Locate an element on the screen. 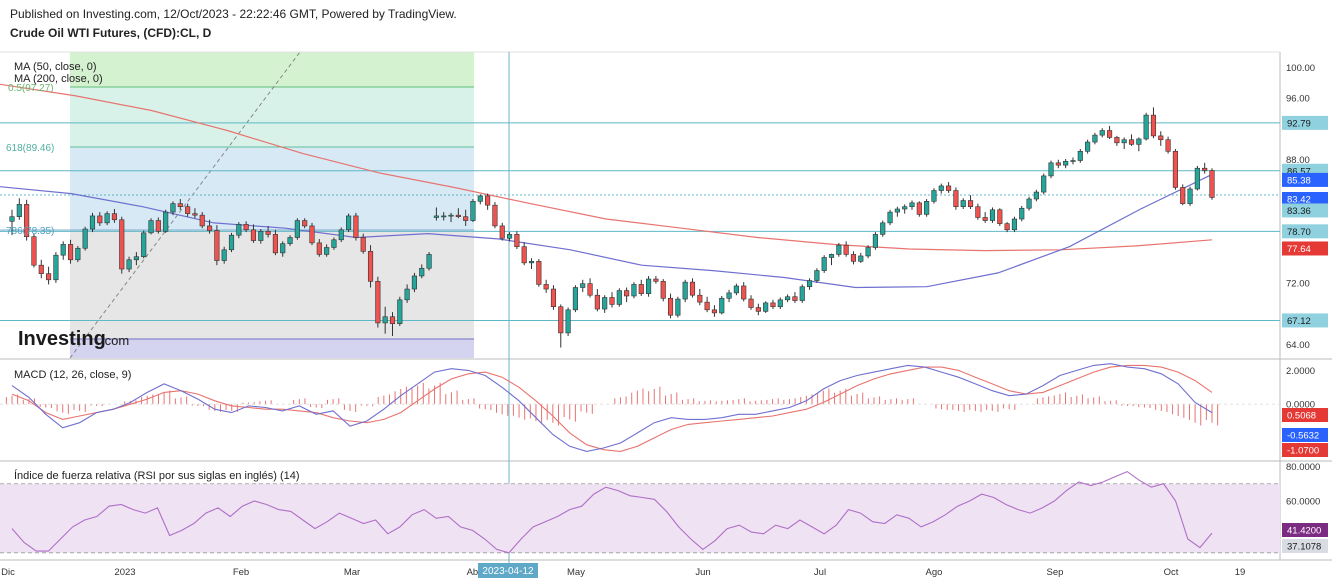 This screenshot has width=1332, height=583. price-badge: 83.42 is located at coordinates (1305, 198).